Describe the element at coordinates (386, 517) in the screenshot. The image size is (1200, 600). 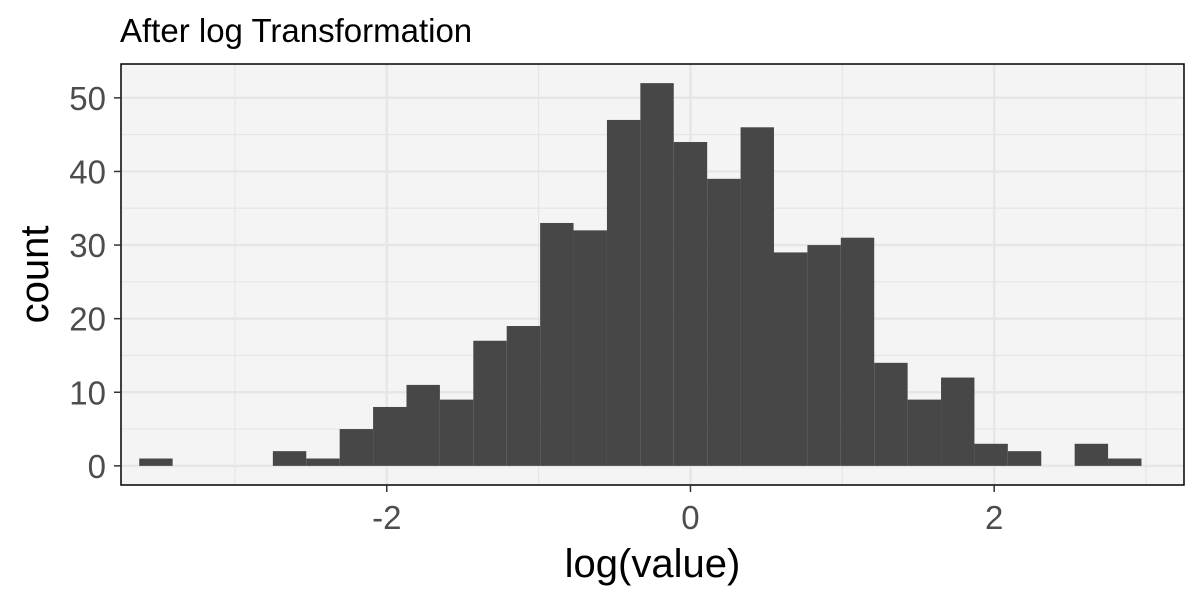
I see `x-tick-label: -2` at that location.